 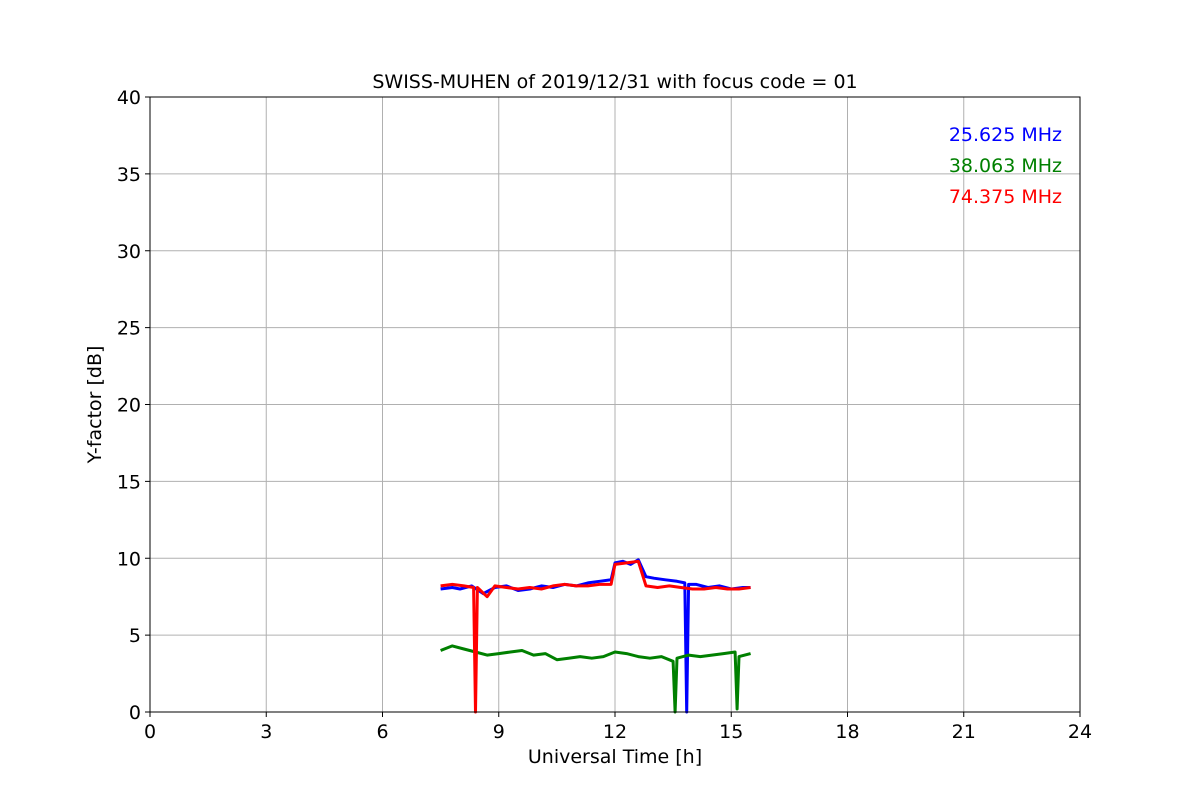 I want to click on x-tick-label: 15, so click(x=731, y=732).